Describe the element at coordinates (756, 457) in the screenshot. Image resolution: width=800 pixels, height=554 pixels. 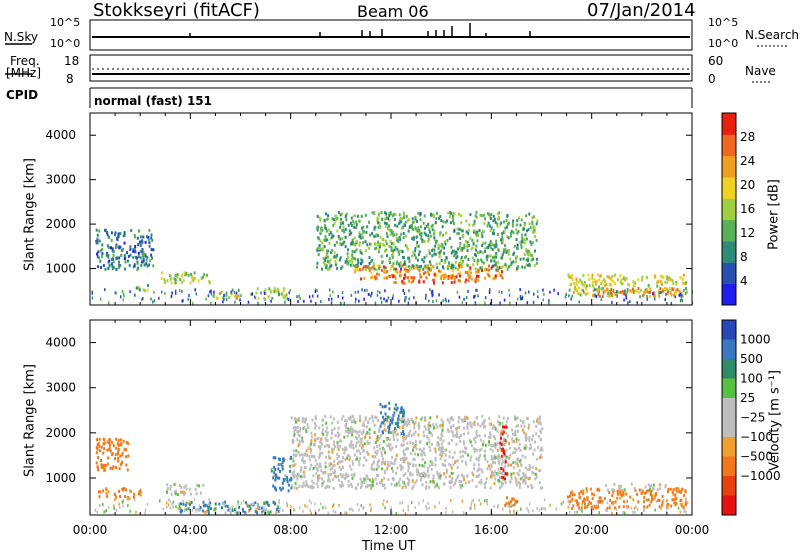
I see `colorbar-tick-label: −500` at that location.